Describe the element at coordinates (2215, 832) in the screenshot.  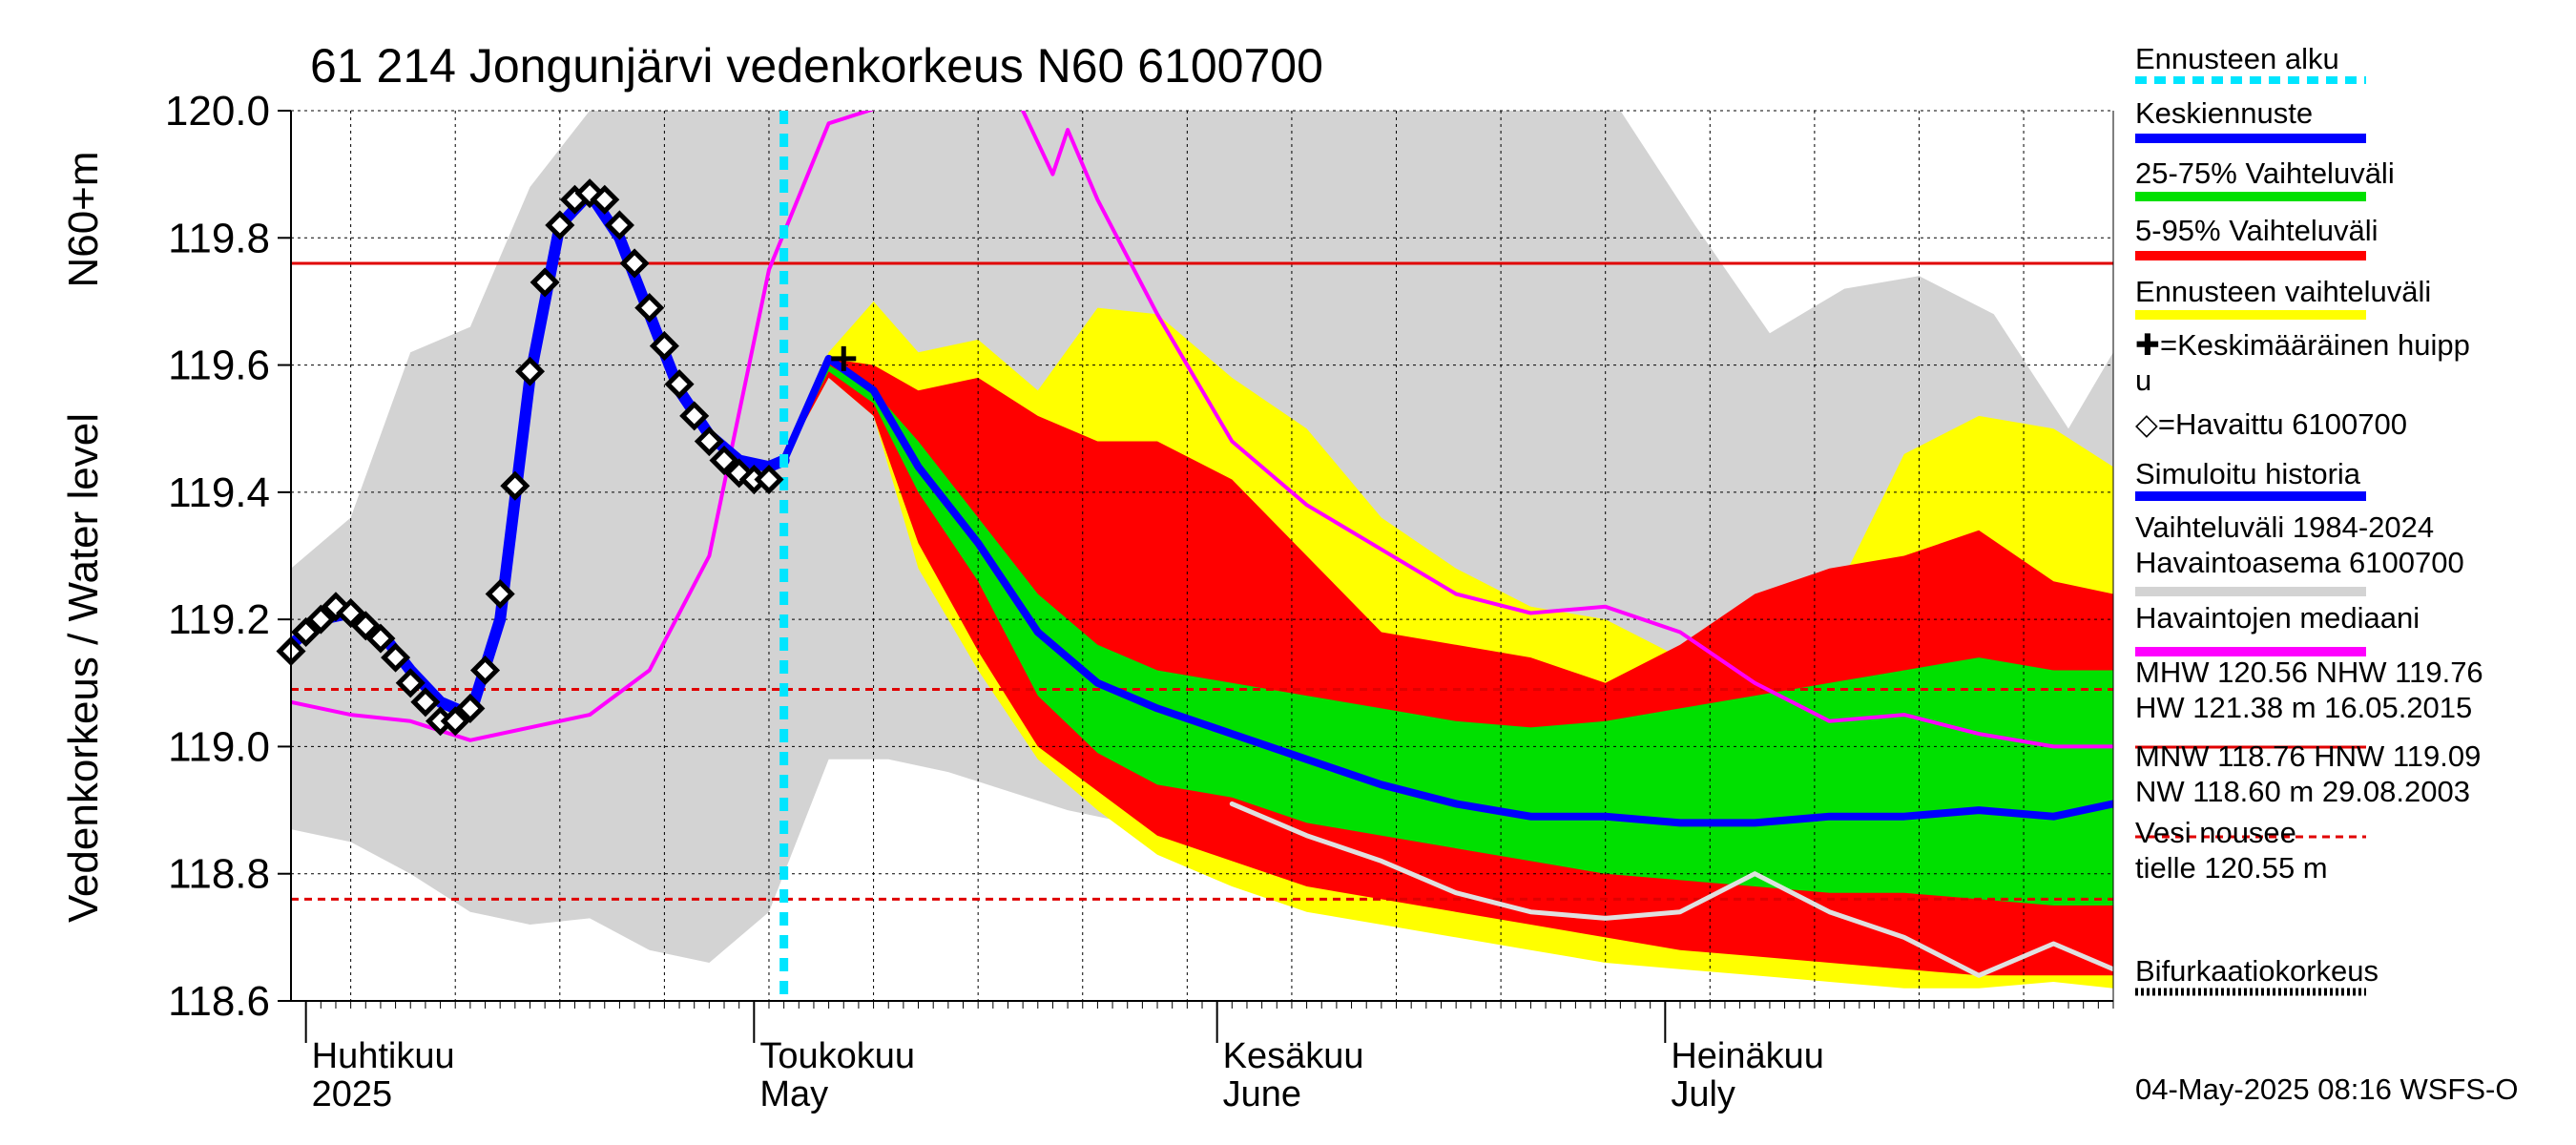
I see `legend-label: Vesi nousee` at that location.